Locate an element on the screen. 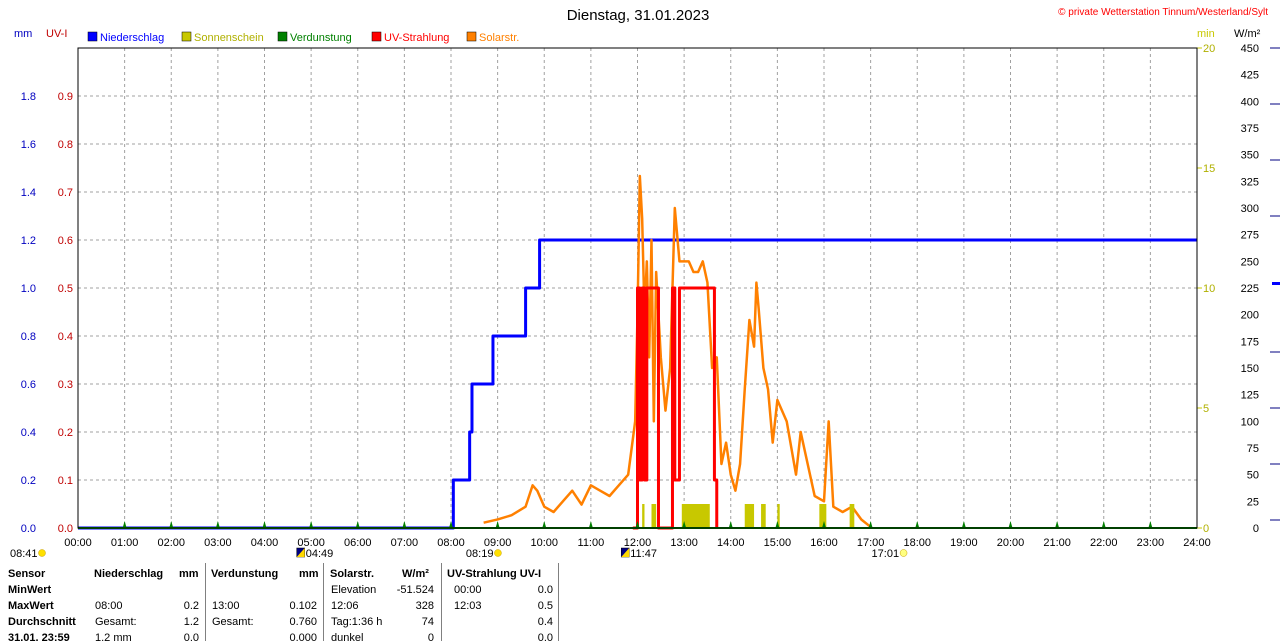 The image size is (1280, 644). wm2-tick-label: 350 is located at coordinates (1250, 156).